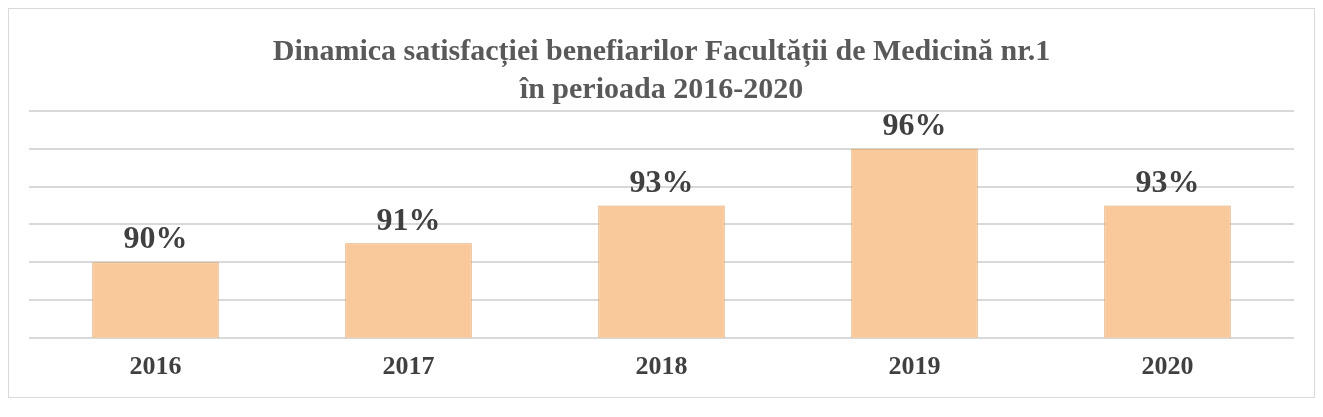 The image size is (1323, 417). Describe the element at coordinates (661, 366) in the screenshot. I see `x-tick-label: 2018` at that location.